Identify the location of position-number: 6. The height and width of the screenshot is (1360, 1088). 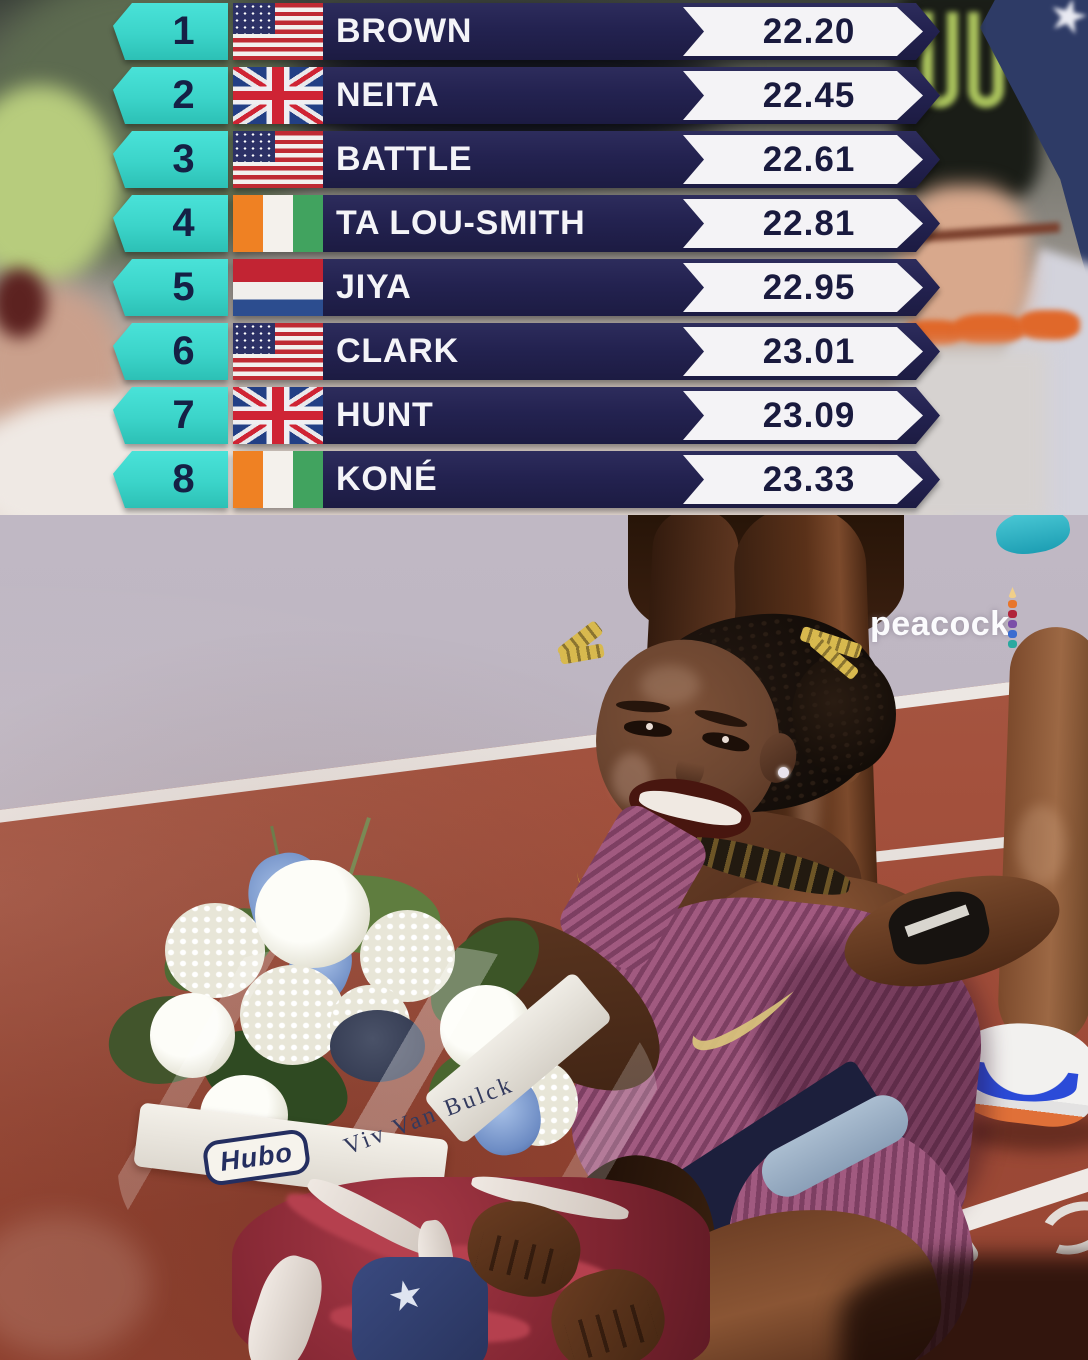
(183, 351).